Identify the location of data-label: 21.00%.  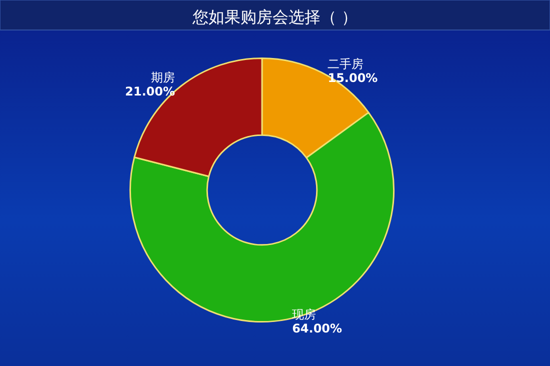
(150, 91).